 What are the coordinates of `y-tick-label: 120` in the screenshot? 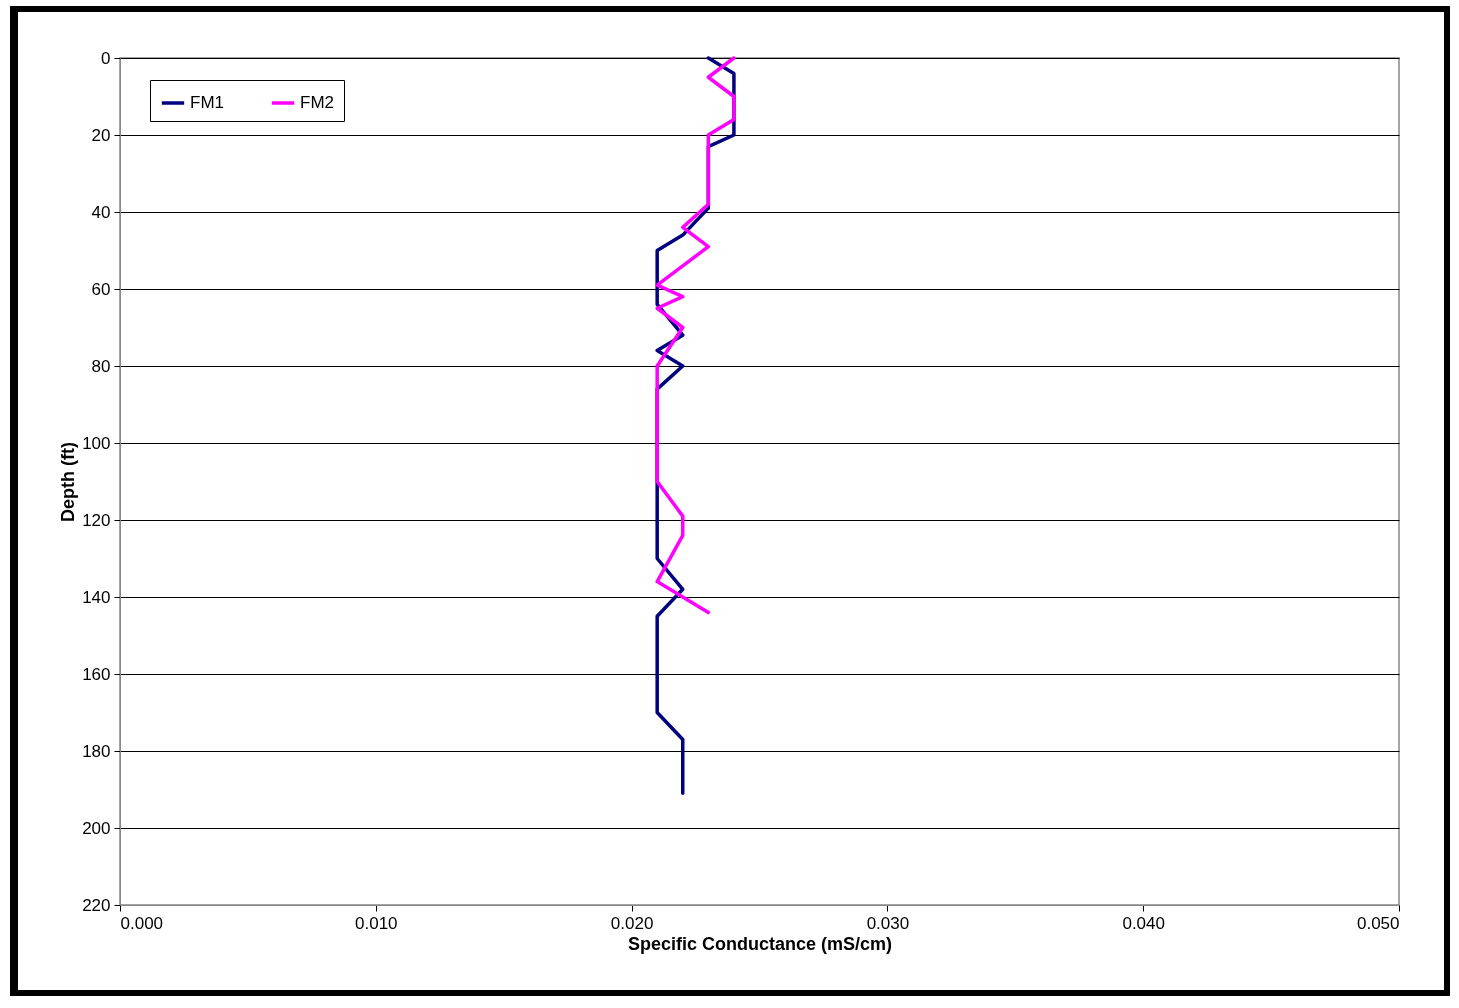 It's located at (96, 520).